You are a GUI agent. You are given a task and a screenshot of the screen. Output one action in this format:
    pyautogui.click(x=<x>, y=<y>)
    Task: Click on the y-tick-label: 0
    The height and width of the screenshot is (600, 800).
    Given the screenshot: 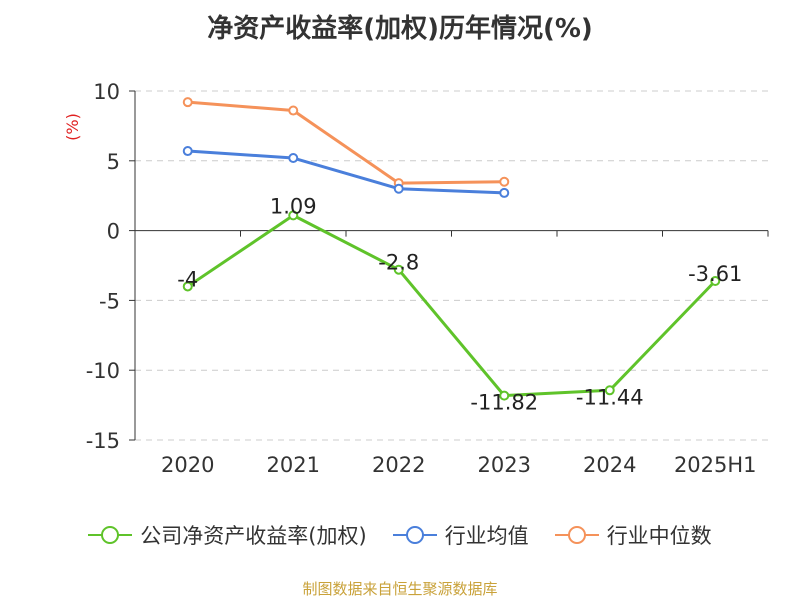 What is the action you would take?
    pyautogui.click(x=113, y=232)
    